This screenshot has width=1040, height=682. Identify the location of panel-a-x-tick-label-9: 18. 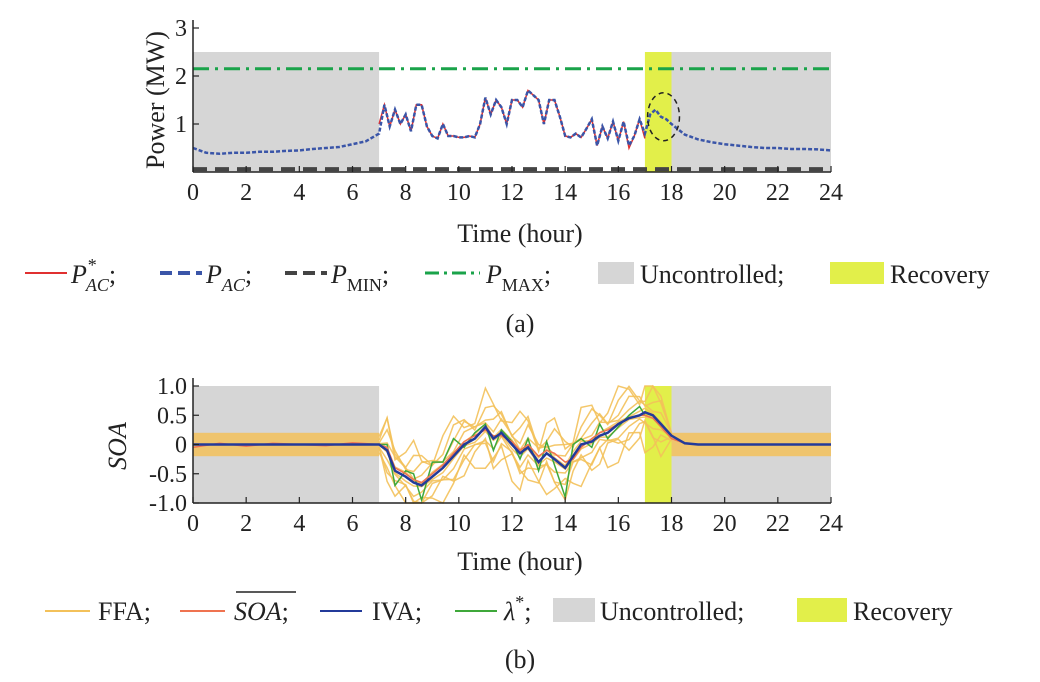
(672, 193).